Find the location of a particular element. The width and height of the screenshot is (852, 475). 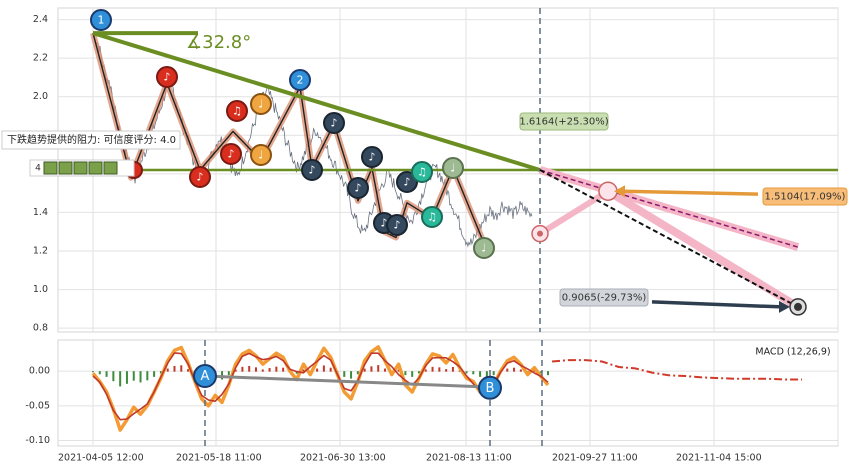

x-tick-label: 2021-05-18 11:00 is located at coordinates (219, 458).